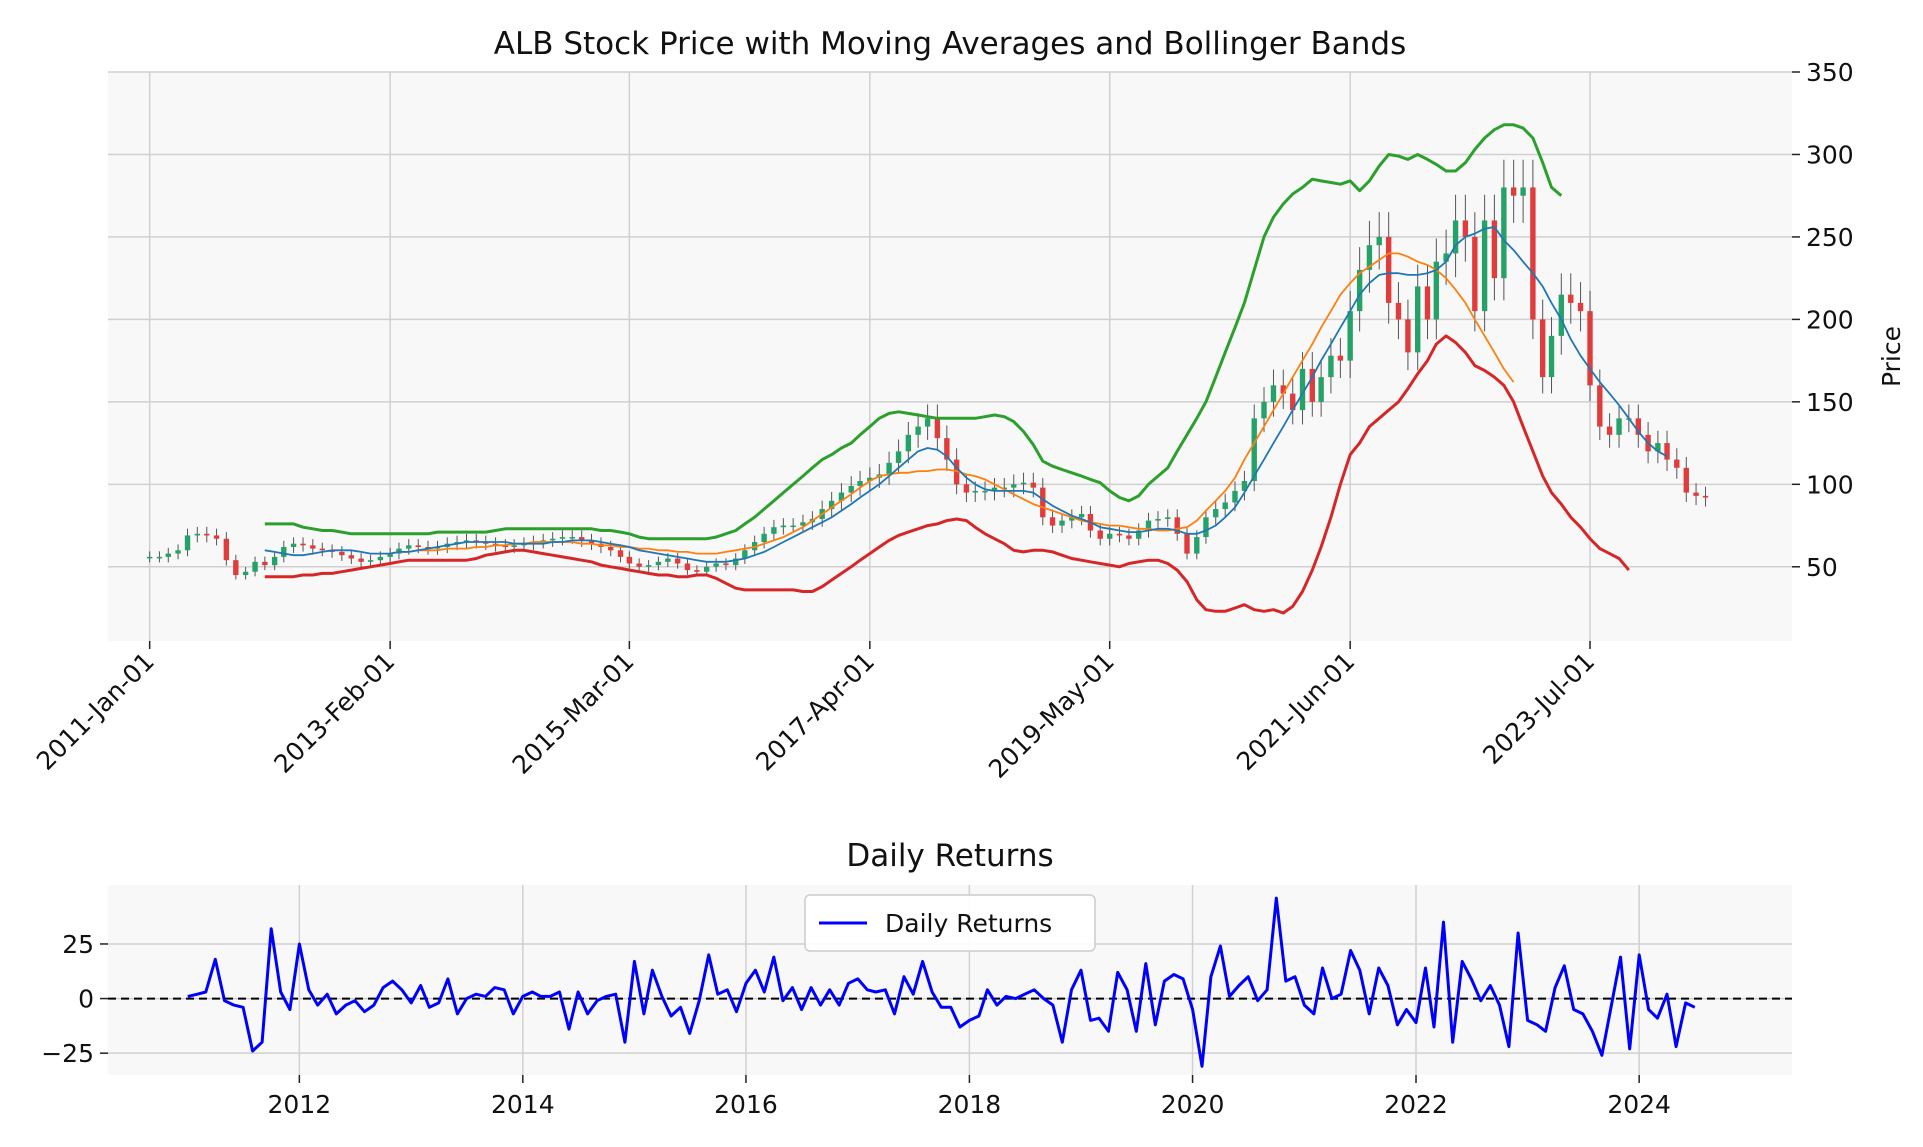 Image resolution: width=1923 pixels, height=1147 pixels. What do you see at coordinates (970, 1104) in the screenshot?
I see `returns-x-tick-label: 2018` at bounding box center [970, 1104].